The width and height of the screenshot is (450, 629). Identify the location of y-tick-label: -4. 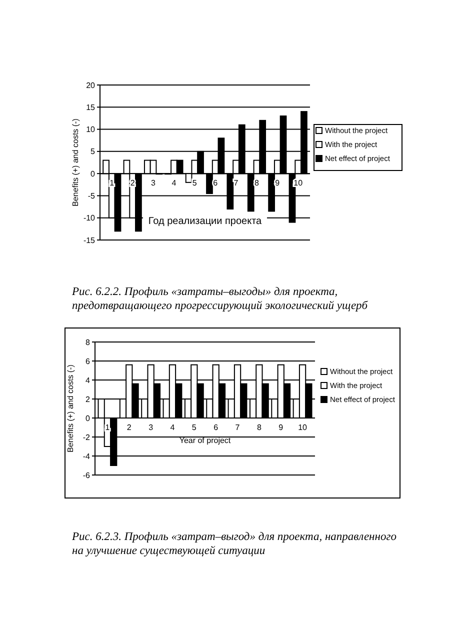
(86, 456).